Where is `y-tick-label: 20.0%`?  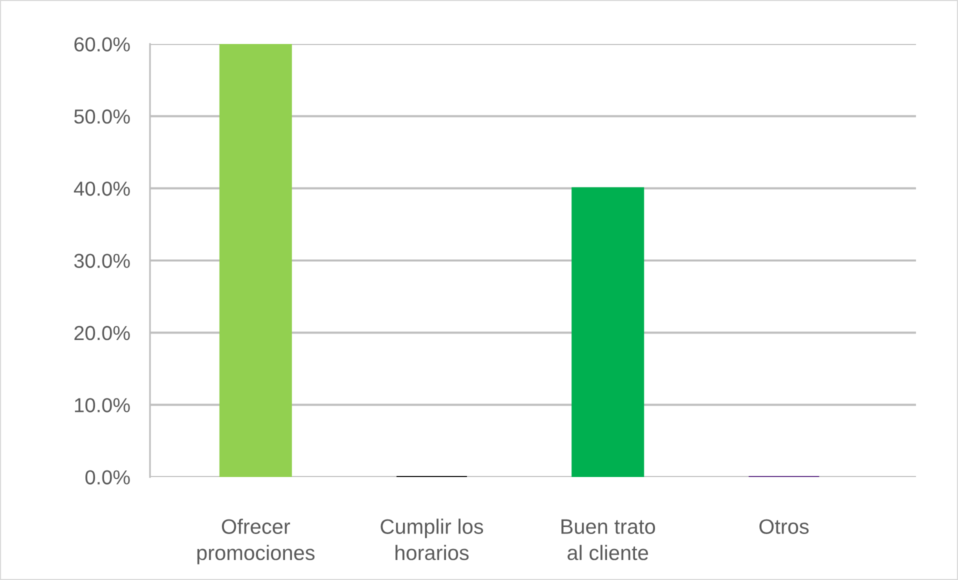
y-tick-label: 20.0% is located at coordinates (102, 333).